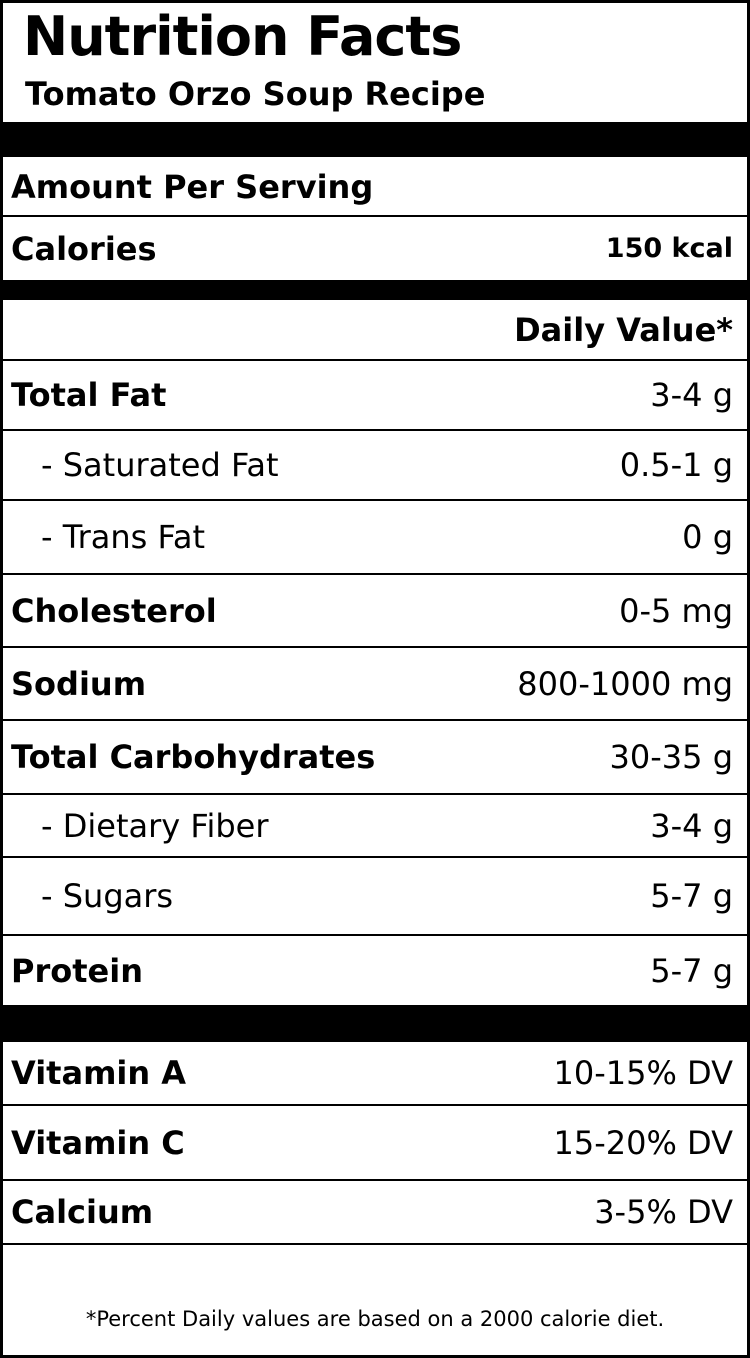 Image resolution: width=750 pixels, height=1358 pixels. I want to click on nutrient-row: Total Fat 3-4 g, so click(375, 395).